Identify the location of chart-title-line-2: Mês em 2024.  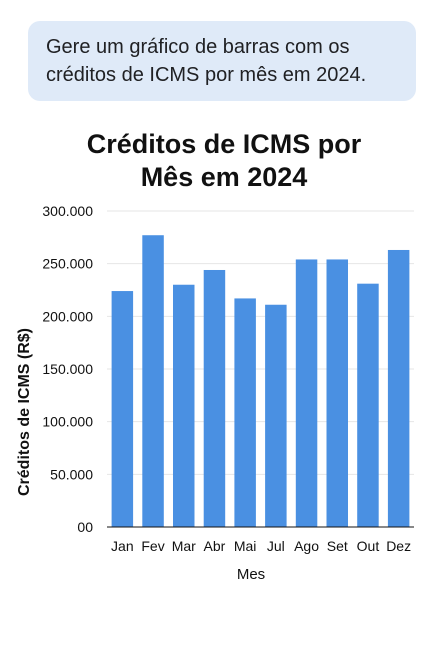
(224, 177).